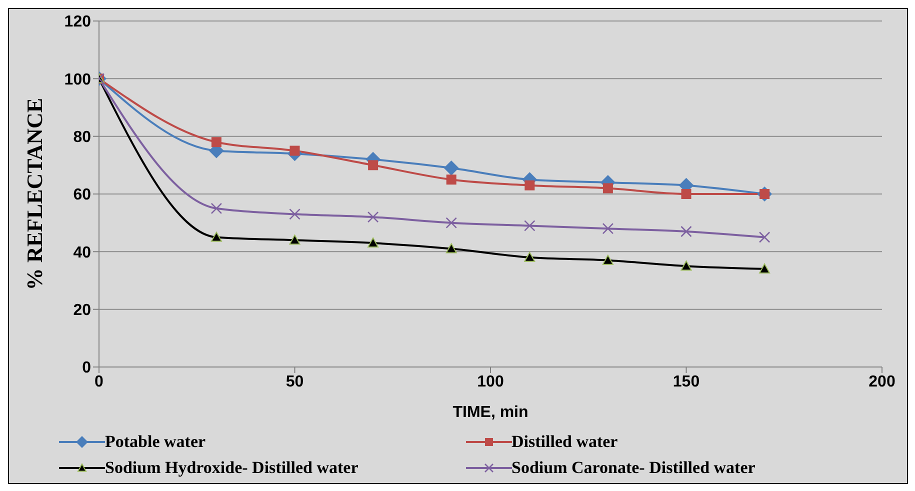 This screenshot has height=491, width=915. What do you see at coordinates (231, 468) in the screenshot?
I see `legend-label: Sodium Hydroxide- Distilled water` at bounding box center [231, 468].